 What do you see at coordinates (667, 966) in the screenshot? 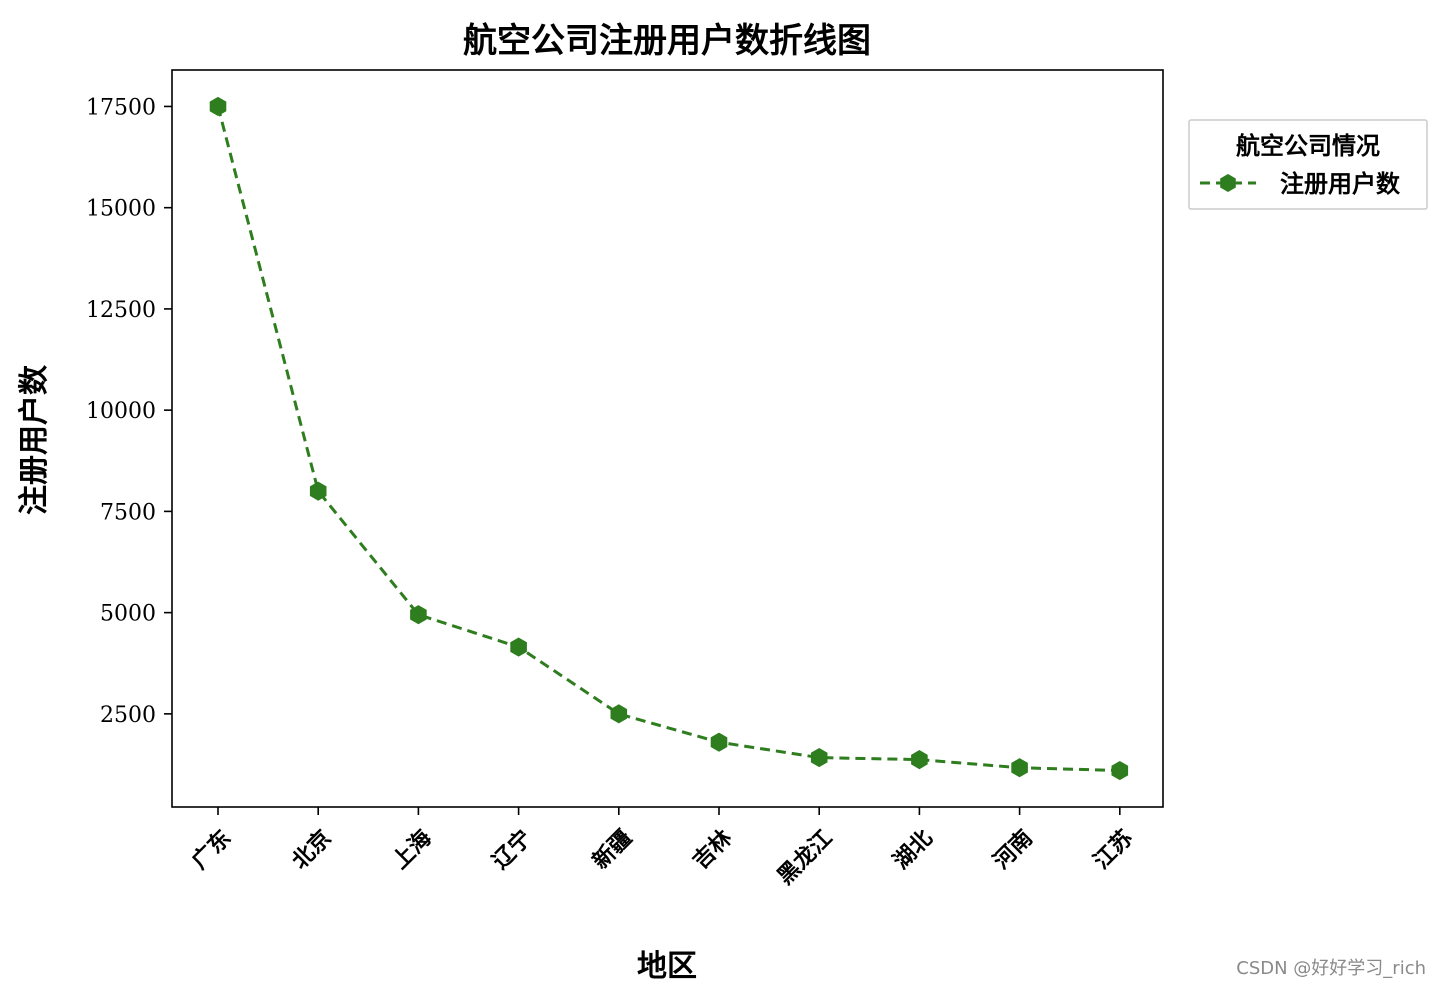
I see `x-axis-label: 地区` at bounding box center [667, 966].